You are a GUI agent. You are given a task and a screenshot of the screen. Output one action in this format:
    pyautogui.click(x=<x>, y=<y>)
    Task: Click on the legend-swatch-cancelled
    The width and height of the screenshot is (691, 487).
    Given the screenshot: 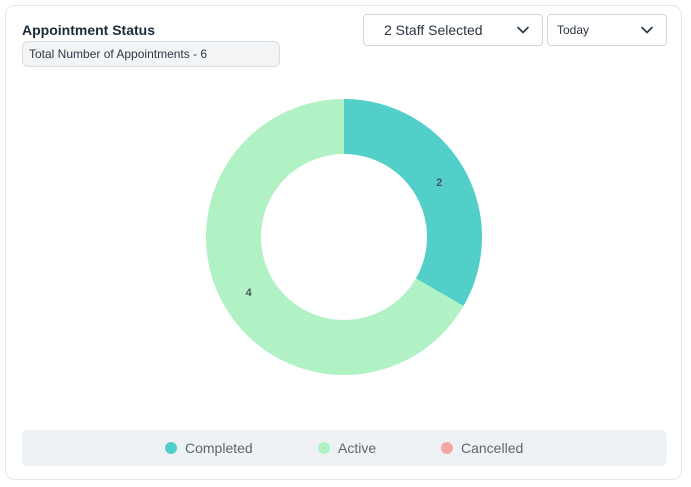 What is the action you would take?
    pyautogui.click(x=447, y=448)
    